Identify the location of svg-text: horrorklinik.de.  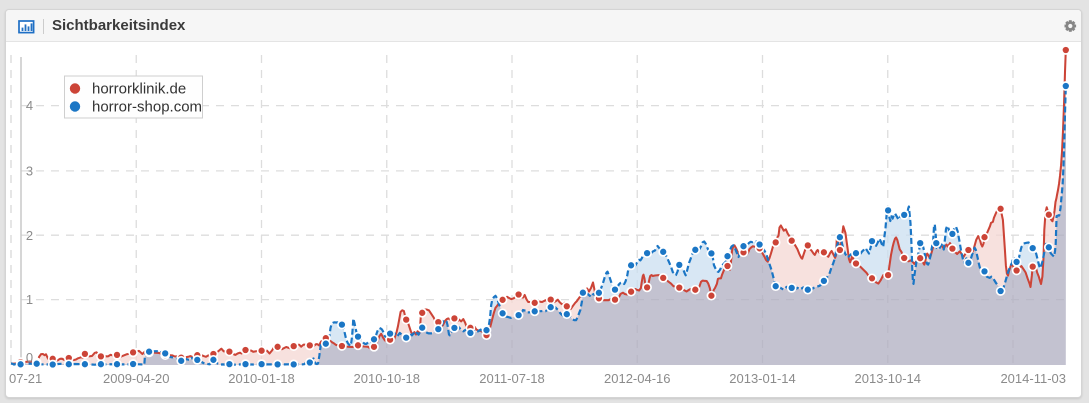
(139, 89).